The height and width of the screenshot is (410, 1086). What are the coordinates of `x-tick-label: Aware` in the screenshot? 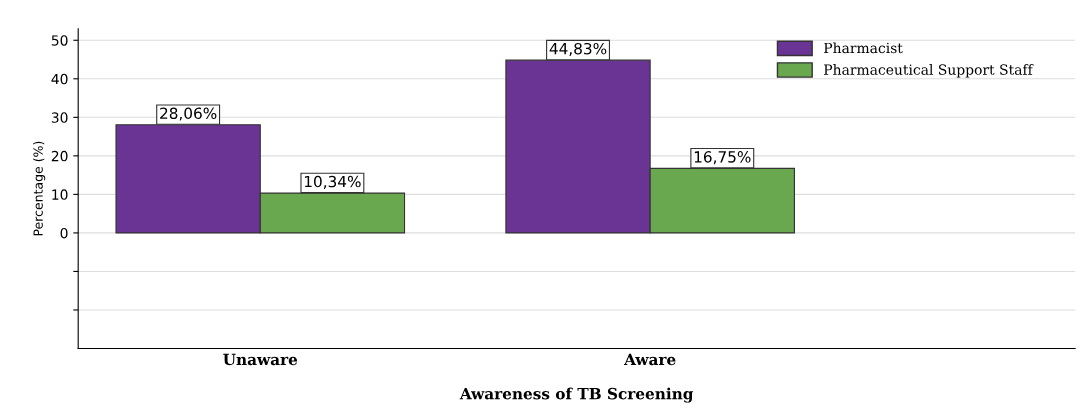 It's located at (650, 359).